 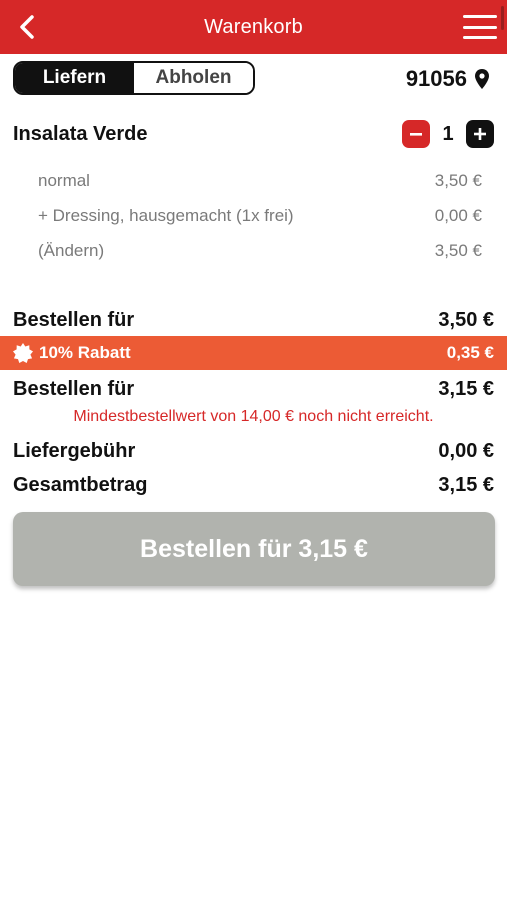 What do you see at coordinates (74, 319) in the screenshot?
I see `subtotal-label: Bestellen für` at bounding box center [74, 319].